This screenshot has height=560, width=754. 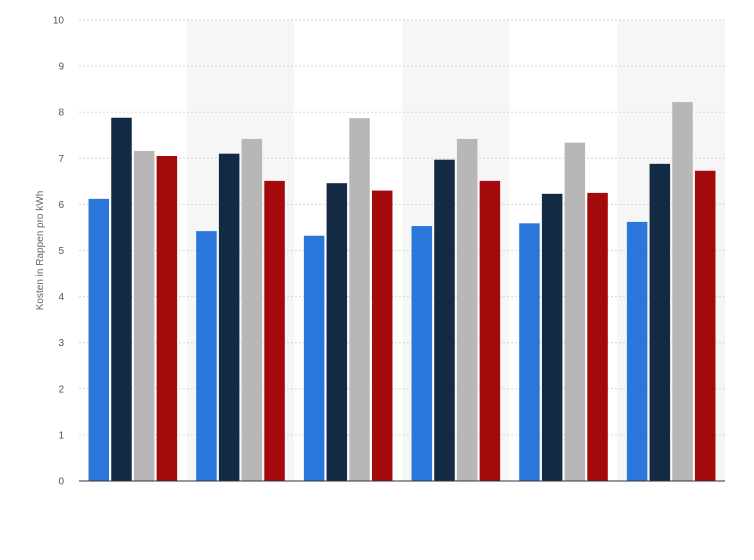 What do you see at coordinates (467, 310) in the screenshot?
I see `bar-series3-group4` at bounding box center [467, 310].